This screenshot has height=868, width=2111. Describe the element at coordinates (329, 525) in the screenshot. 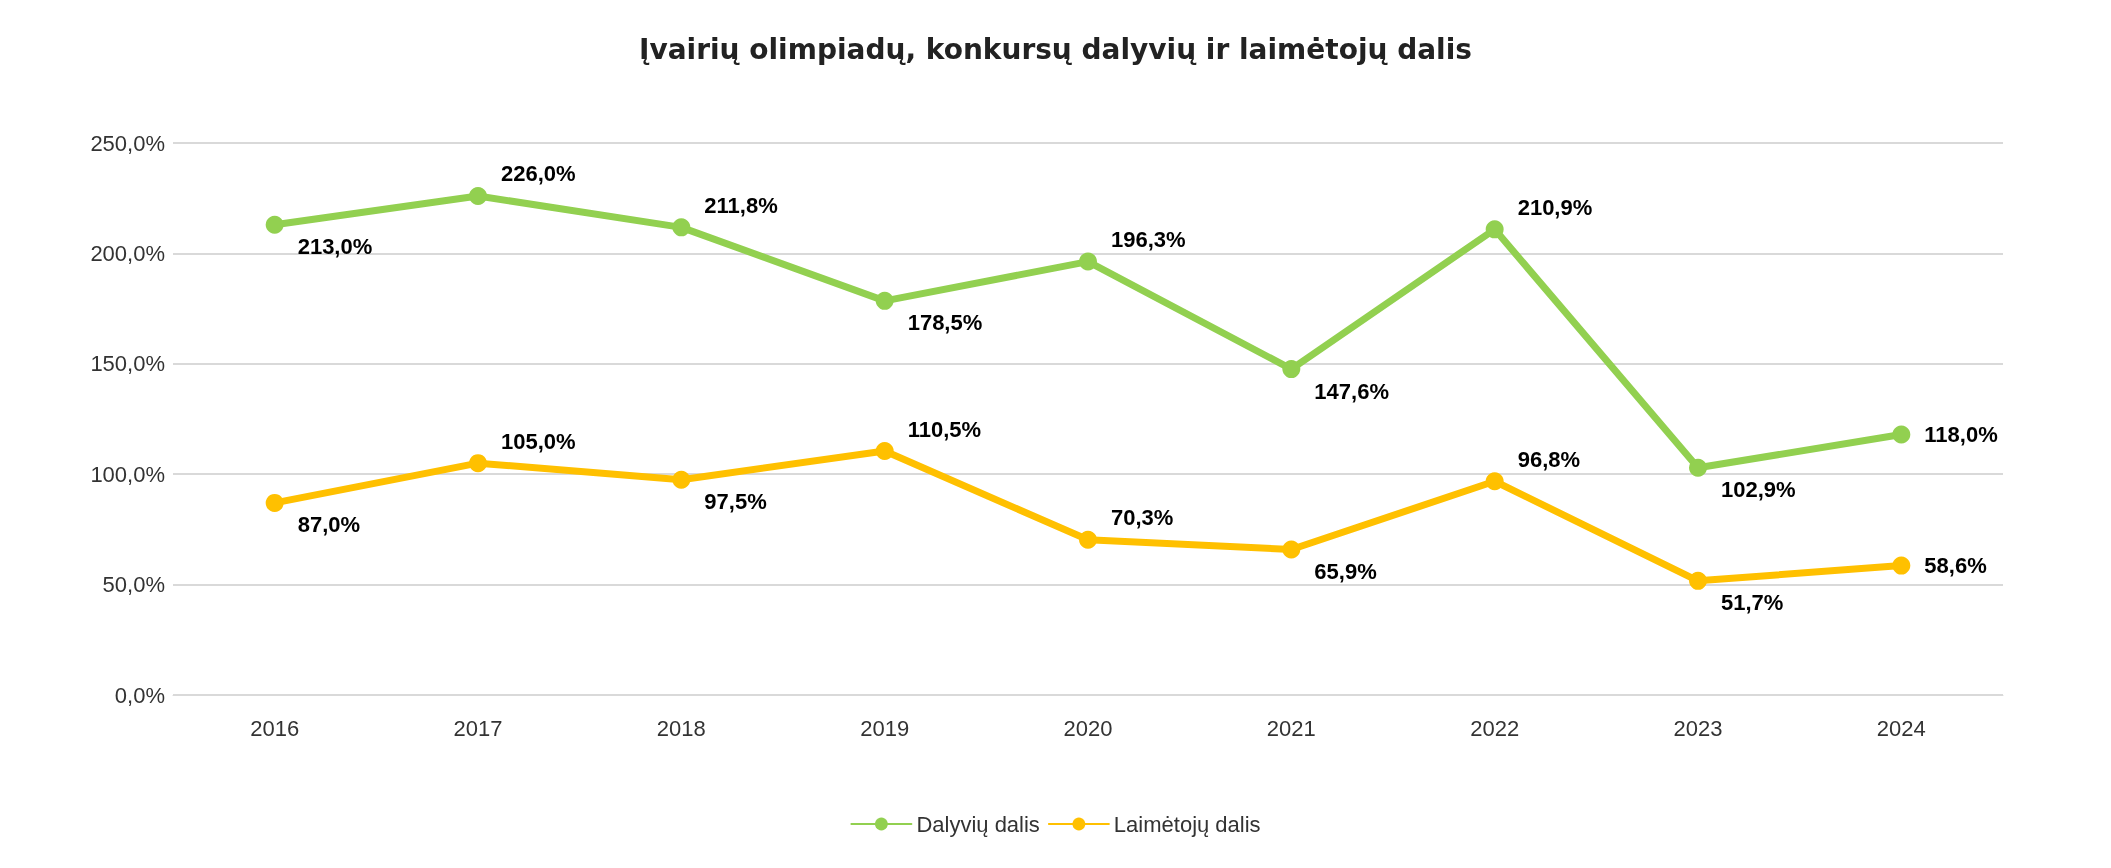

I see `data-label: 87,0%` at that location.